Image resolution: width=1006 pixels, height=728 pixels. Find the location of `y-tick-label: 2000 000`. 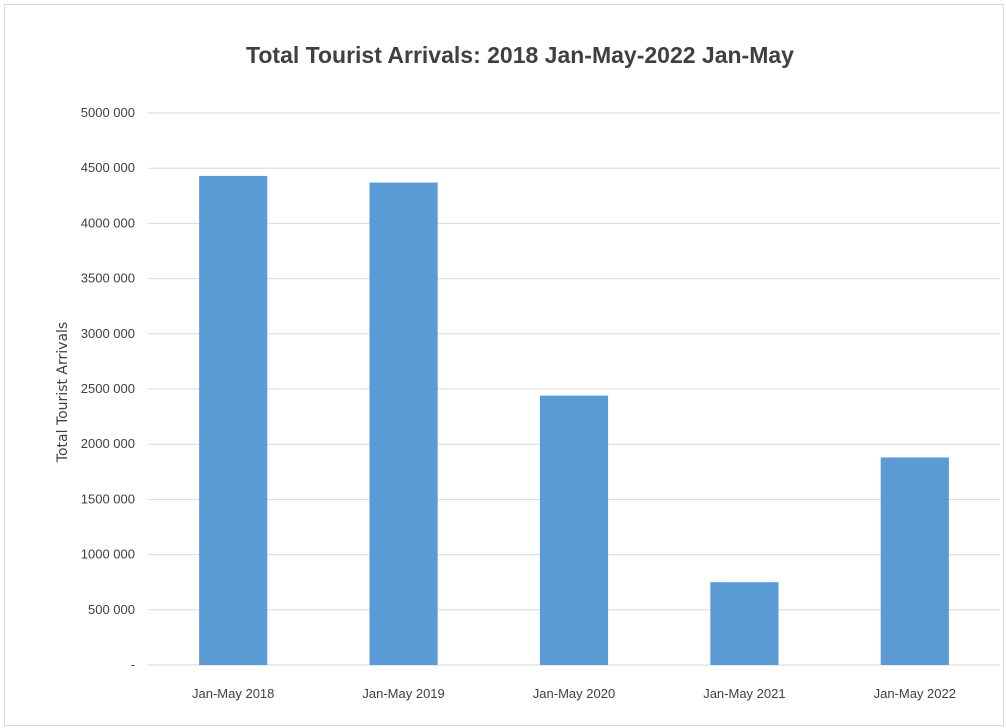

y-tick-label: 2000 000 is located at coordinates (108, 443).